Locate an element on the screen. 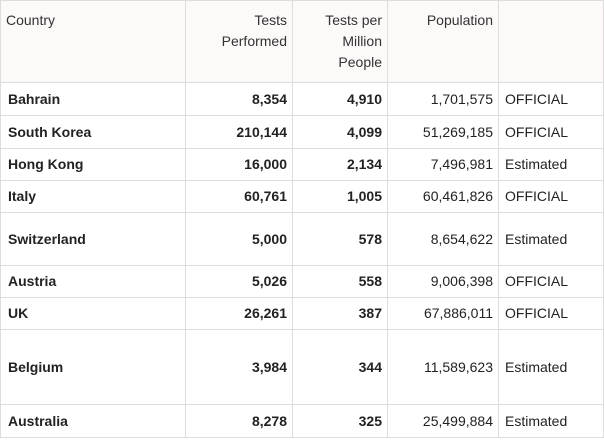  country-cell: South Korea is located at coordinates (93, 132).